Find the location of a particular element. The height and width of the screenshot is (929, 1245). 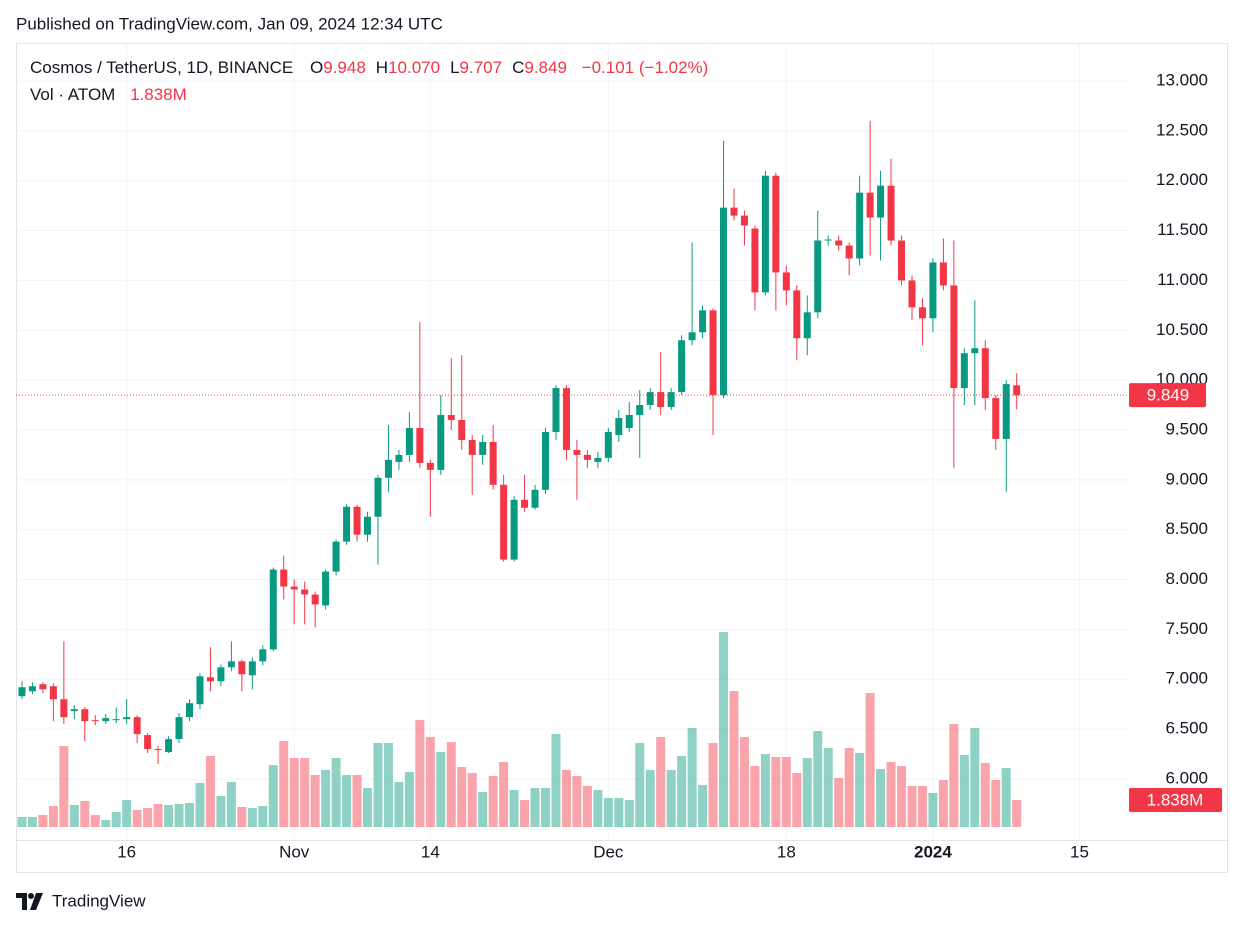

legend-line-2: Vol · ATOM 1.838M is located at coordinates (108, 94).